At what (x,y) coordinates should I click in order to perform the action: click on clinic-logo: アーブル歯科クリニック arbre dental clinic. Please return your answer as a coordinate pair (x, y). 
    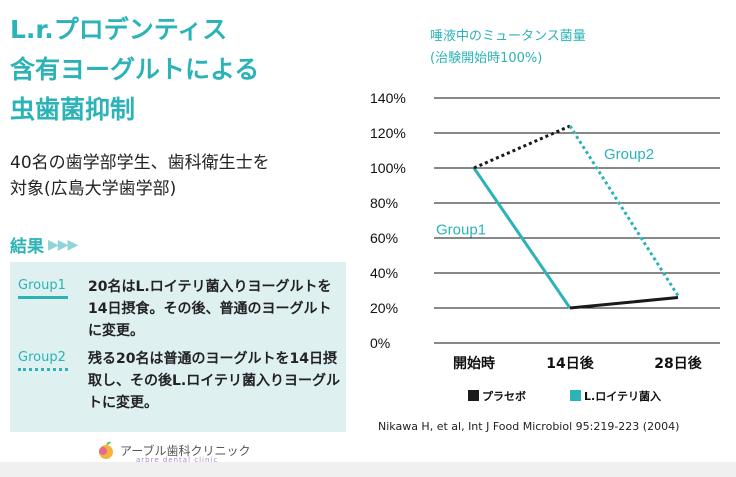
    Looking at the image, I should click on (173, 452).